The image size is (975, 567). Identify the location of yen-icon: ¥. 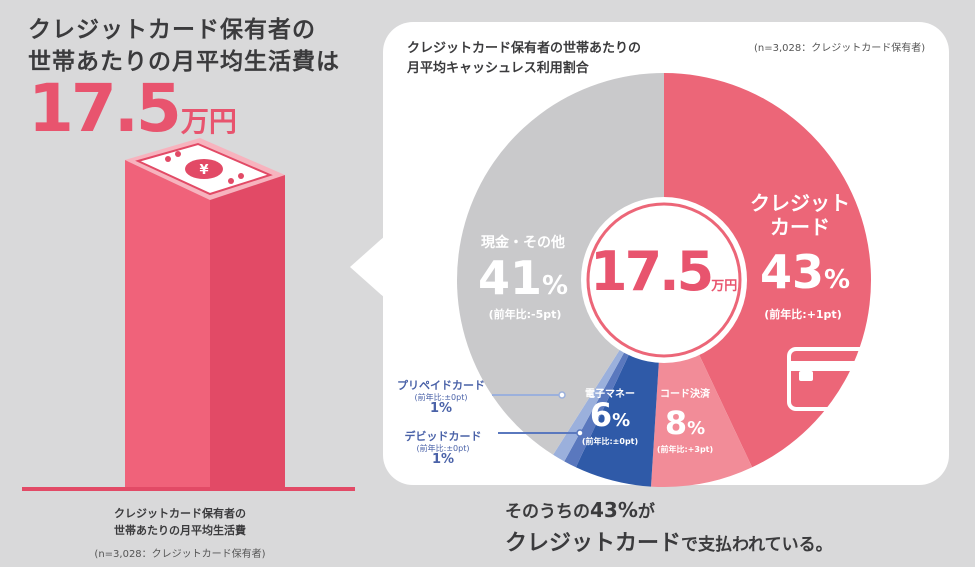
(203, 170).